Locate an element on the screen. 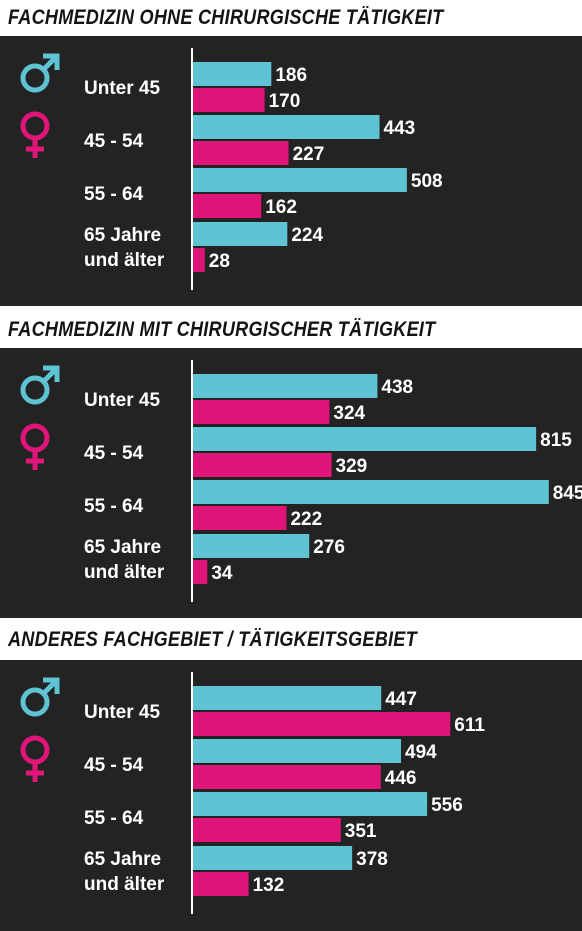 The width and height of the screenshot is (582, 931). data-label: 227 is located at coordinates (309, 154).